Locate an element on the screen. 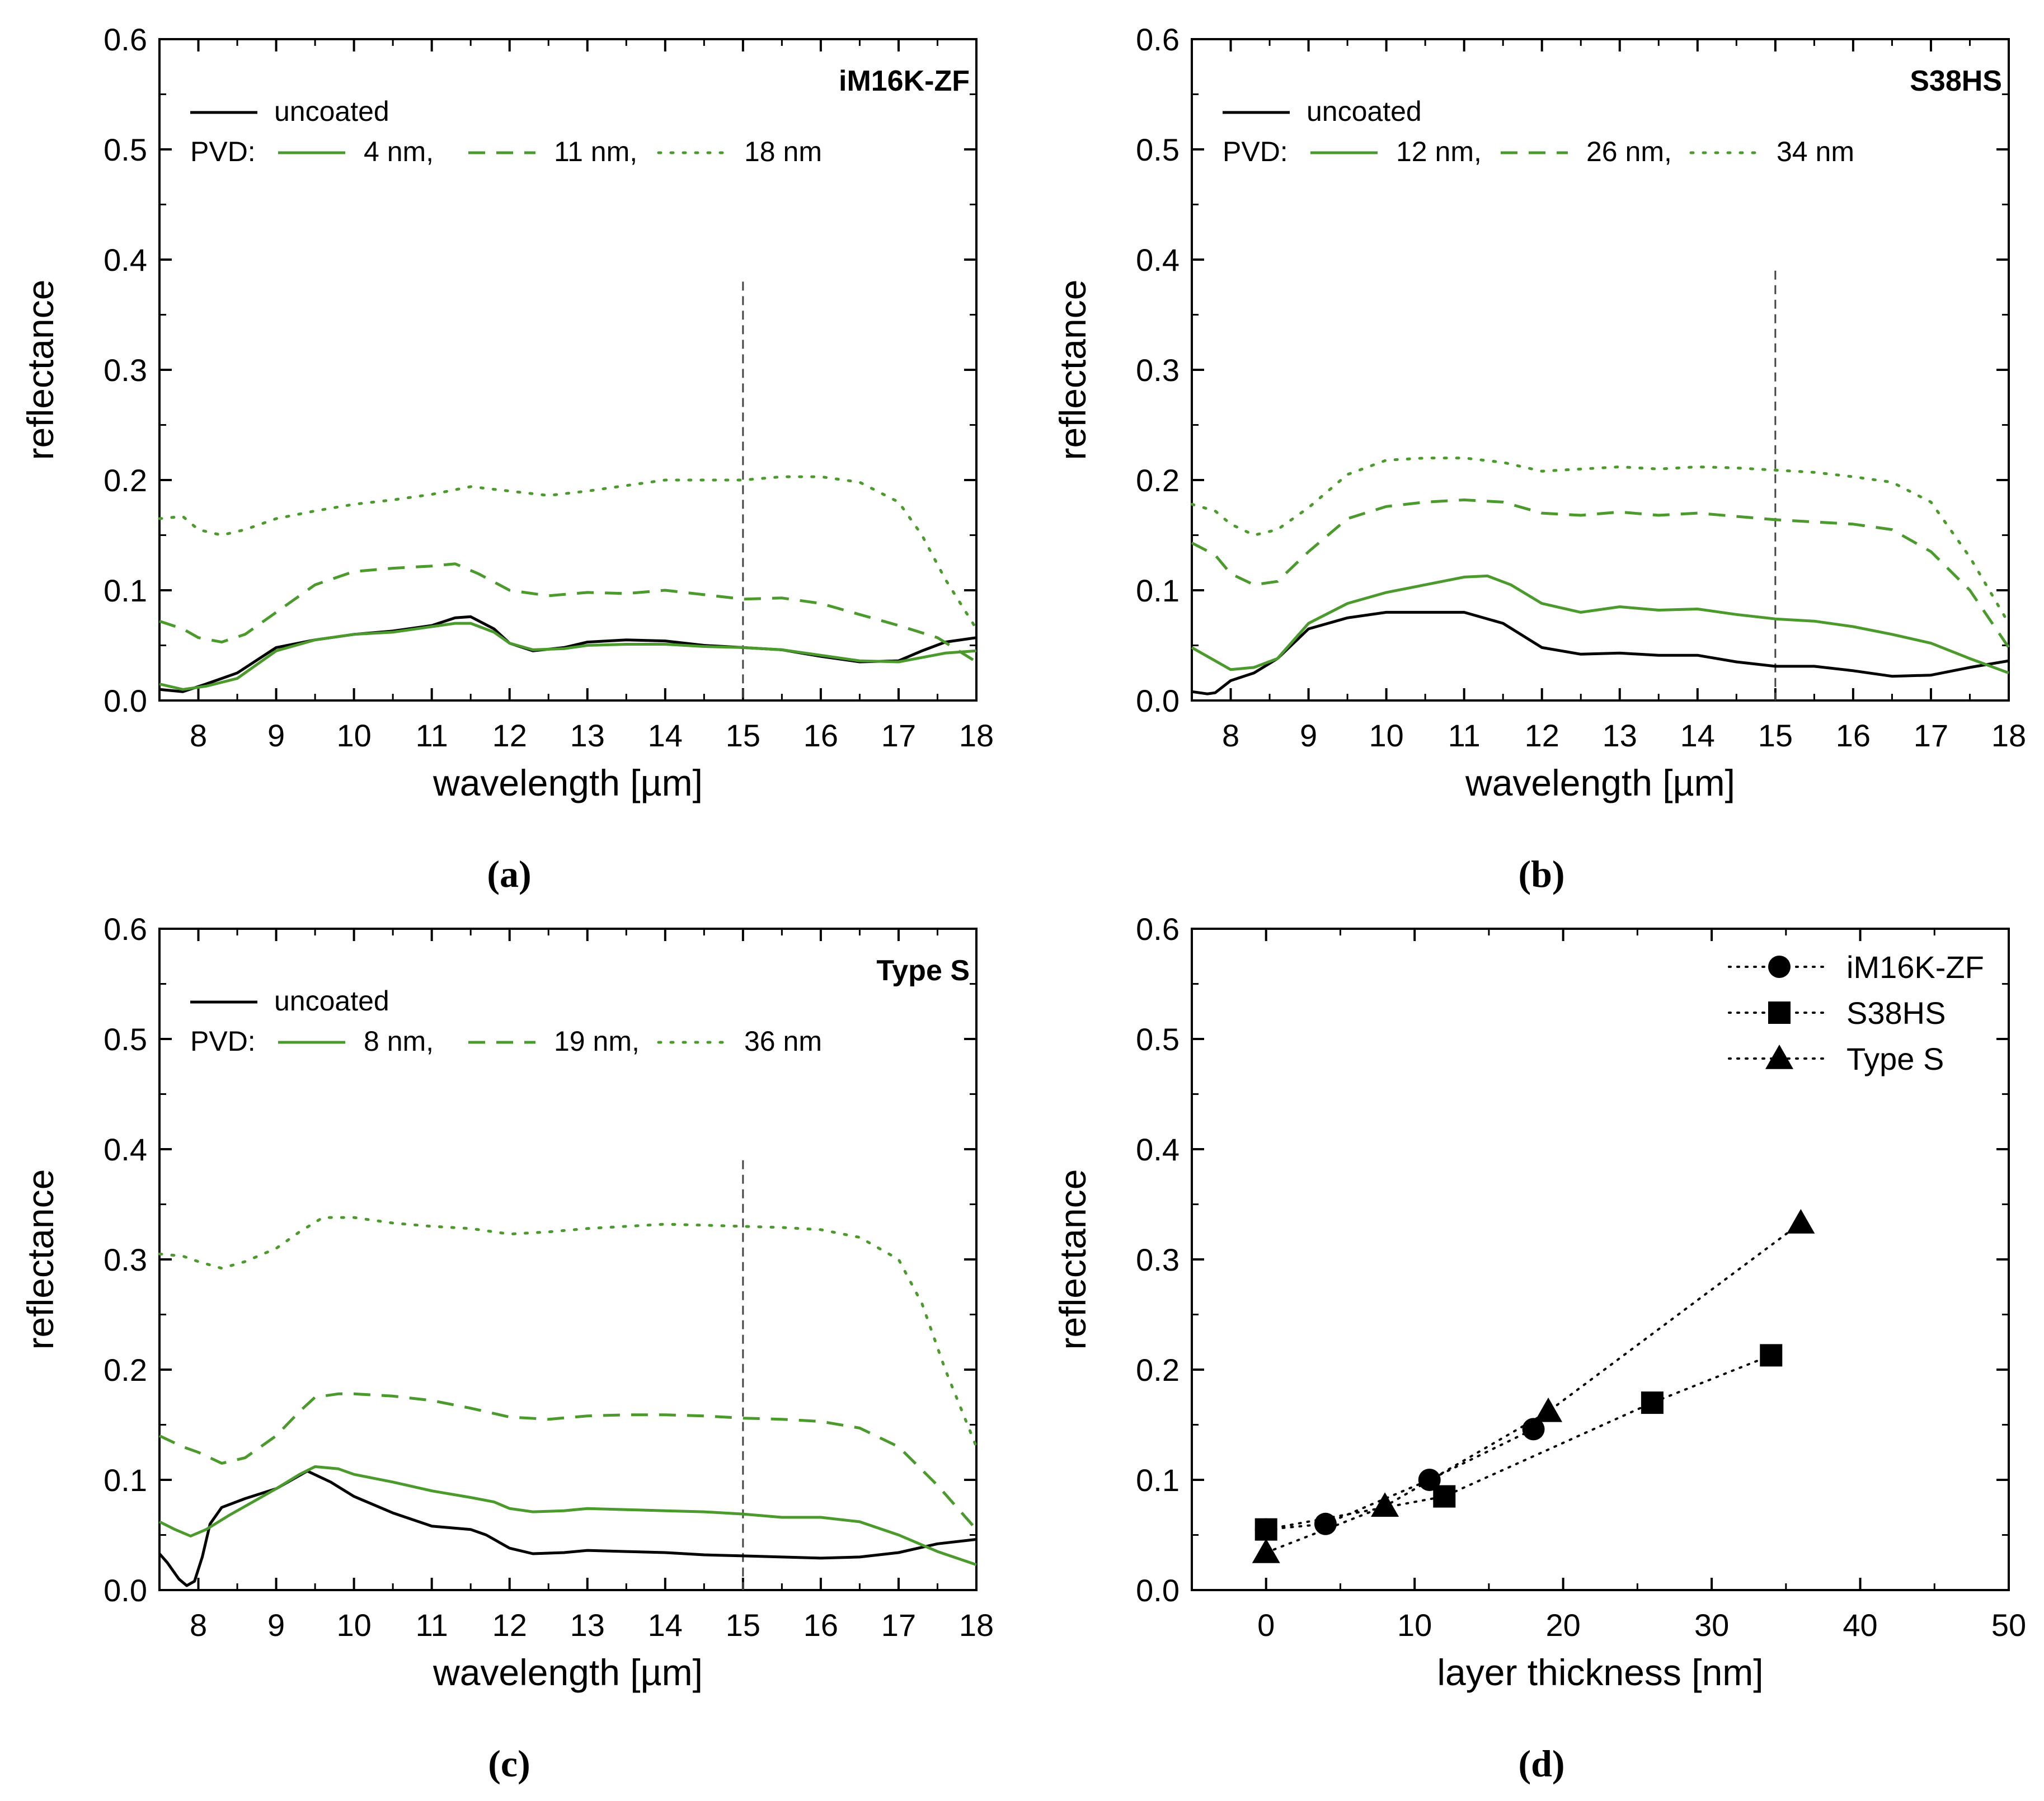 This screenshot has height=1801, width=2044. legend-label-thickness: 36 nm is located at coordinates (783, 1041).